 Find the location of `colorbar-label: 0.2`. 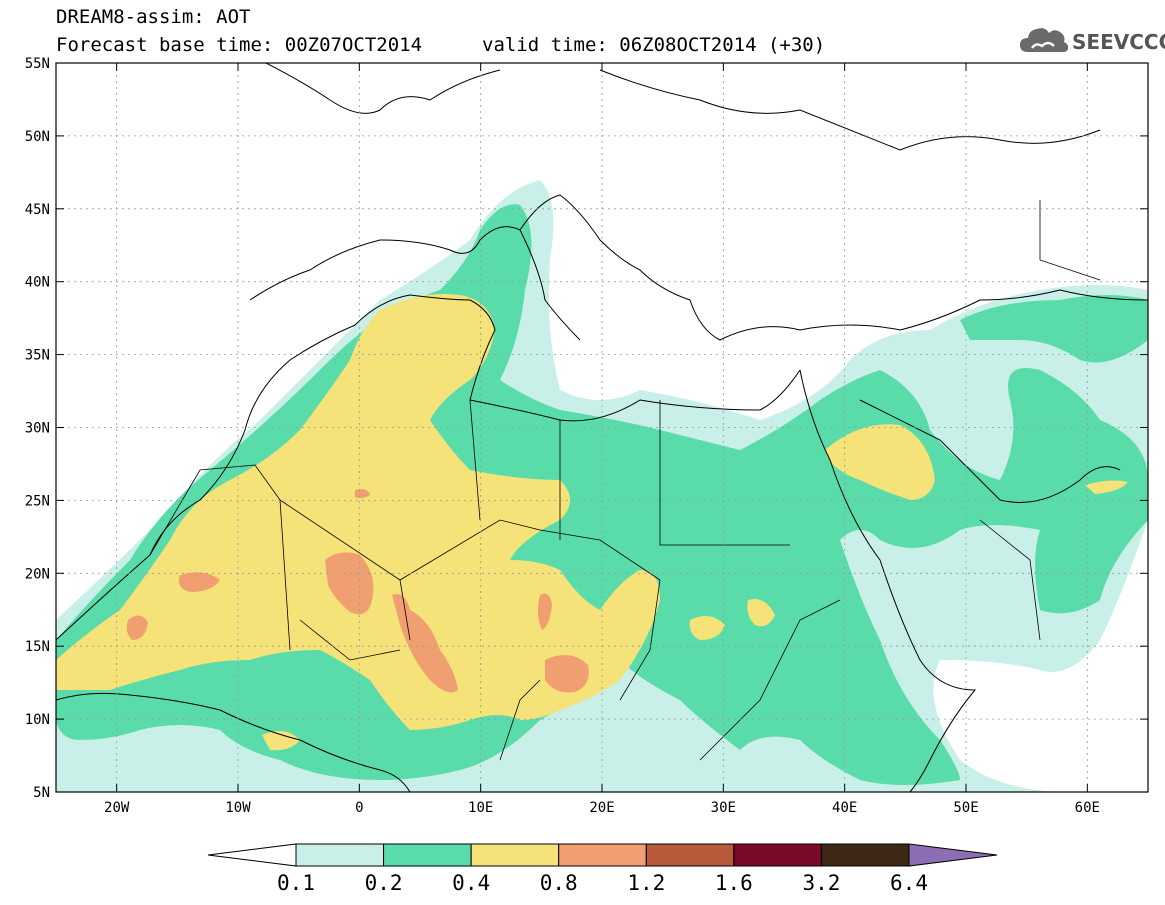

colorbar-label: 0.2 is located at coordinates (384, 883).